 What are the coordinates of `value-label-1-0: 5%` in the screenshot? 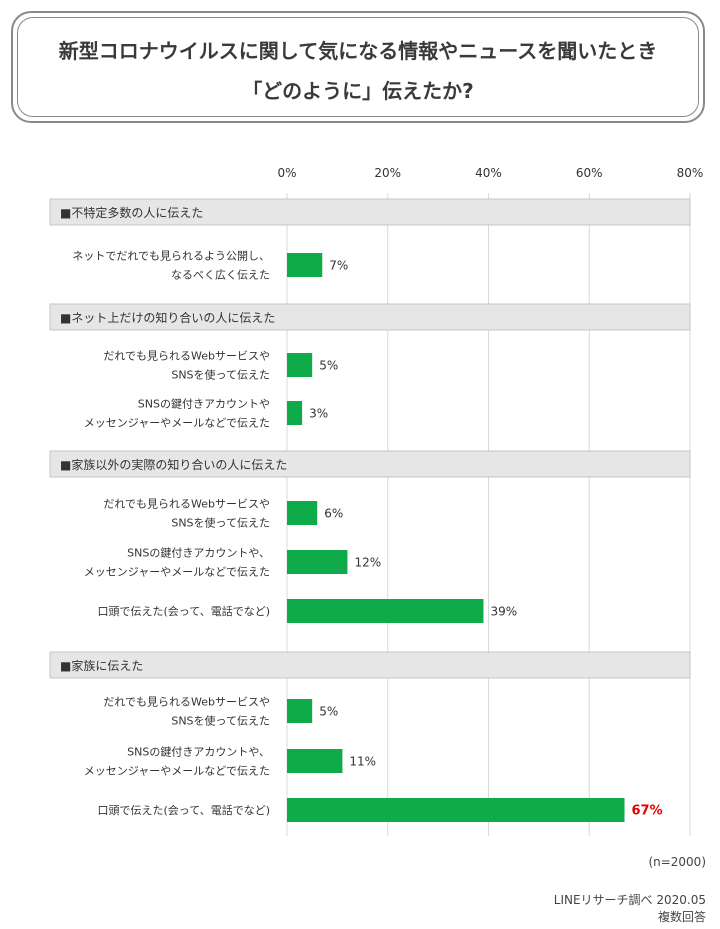 It's located at (328, 366).